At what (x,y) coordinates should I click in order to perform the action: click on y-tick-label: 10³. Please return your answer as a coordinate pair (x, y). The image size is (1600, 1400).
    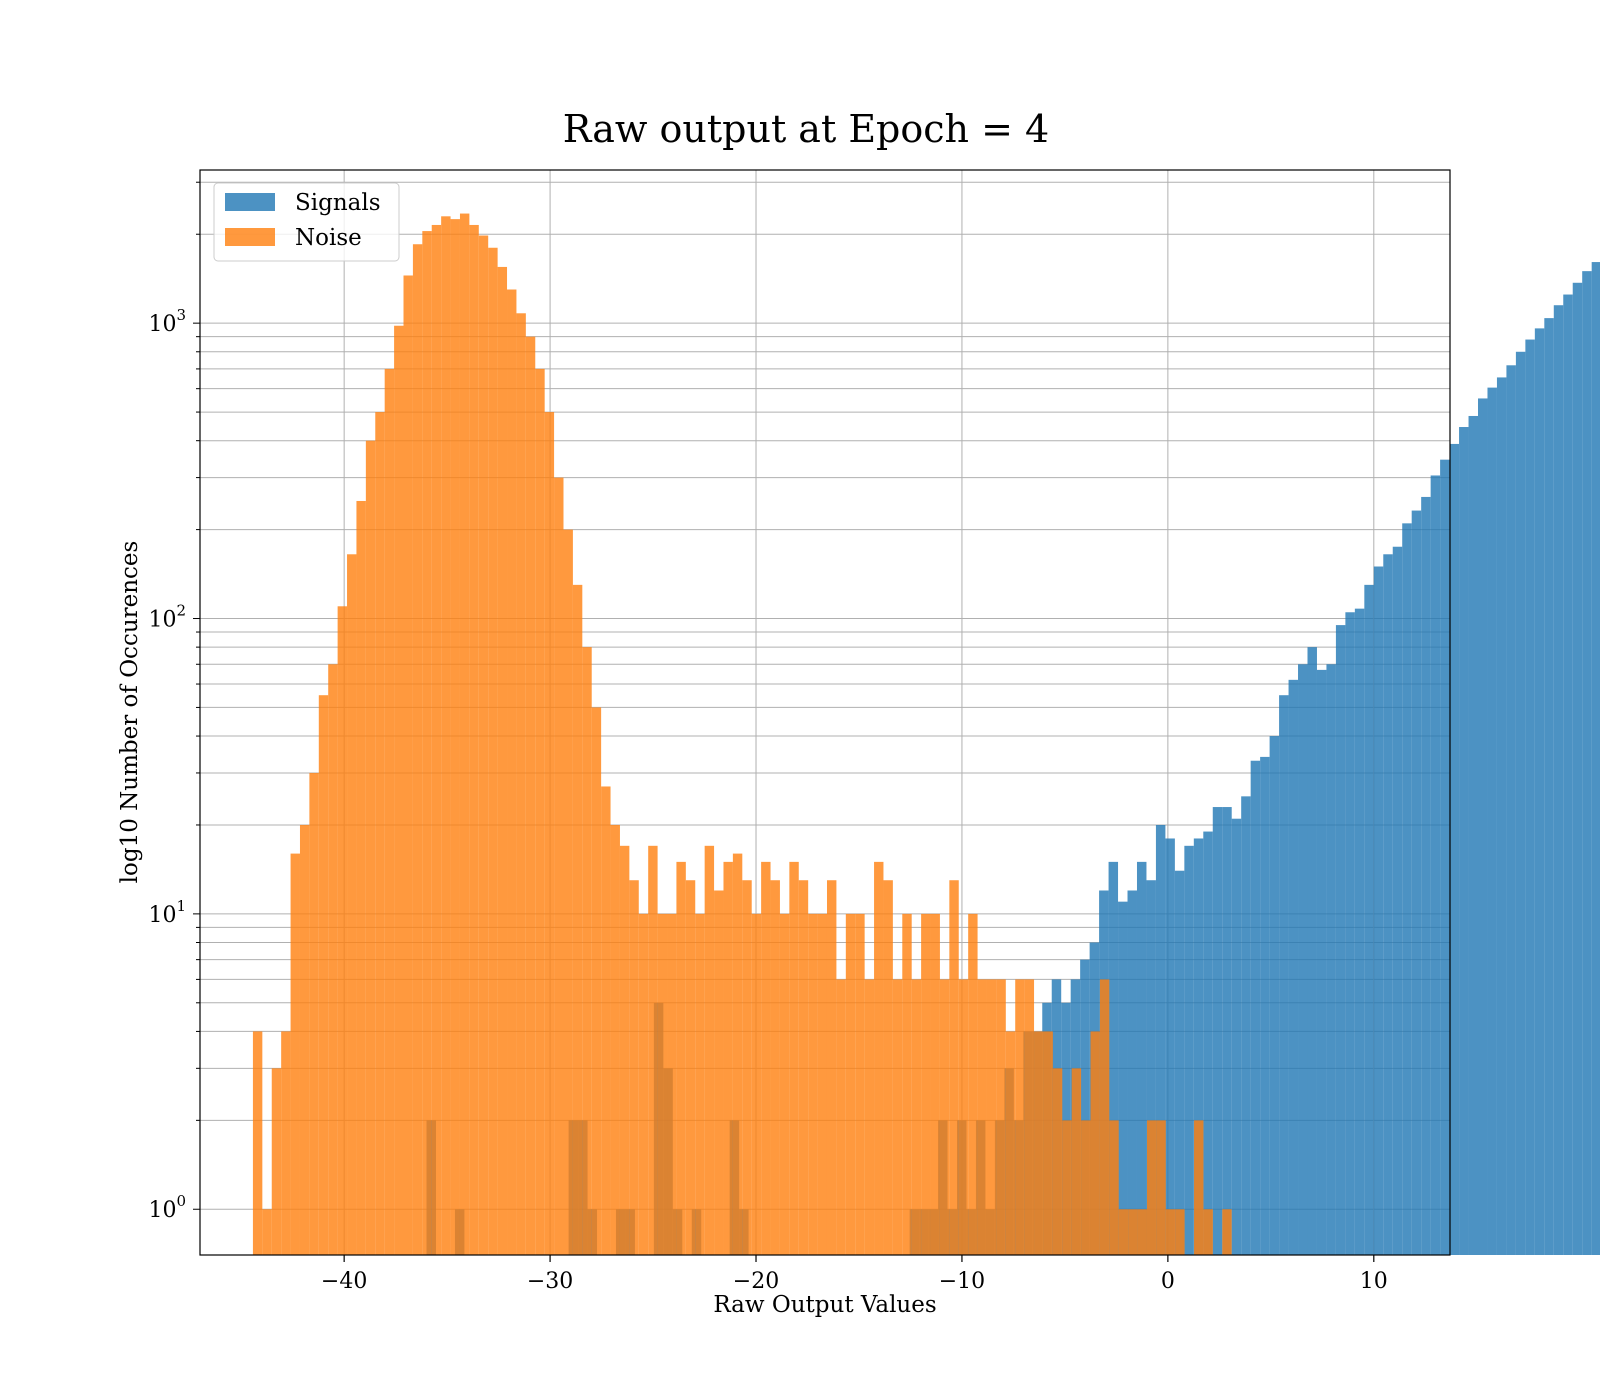
    Looking at the image, I should click on (167, 321).